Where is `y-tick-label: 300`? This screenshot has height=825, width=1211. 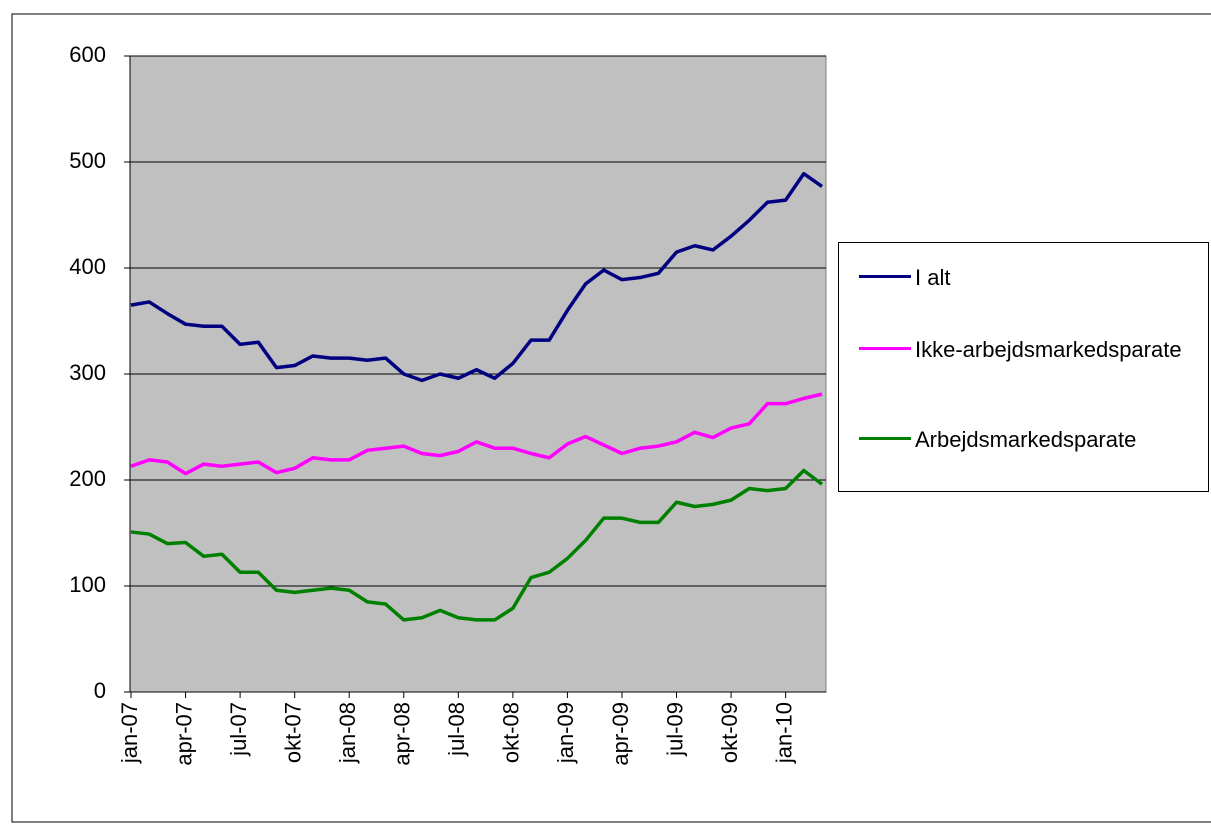 y-tick-label: 300 is located at coordinates (87, 372).